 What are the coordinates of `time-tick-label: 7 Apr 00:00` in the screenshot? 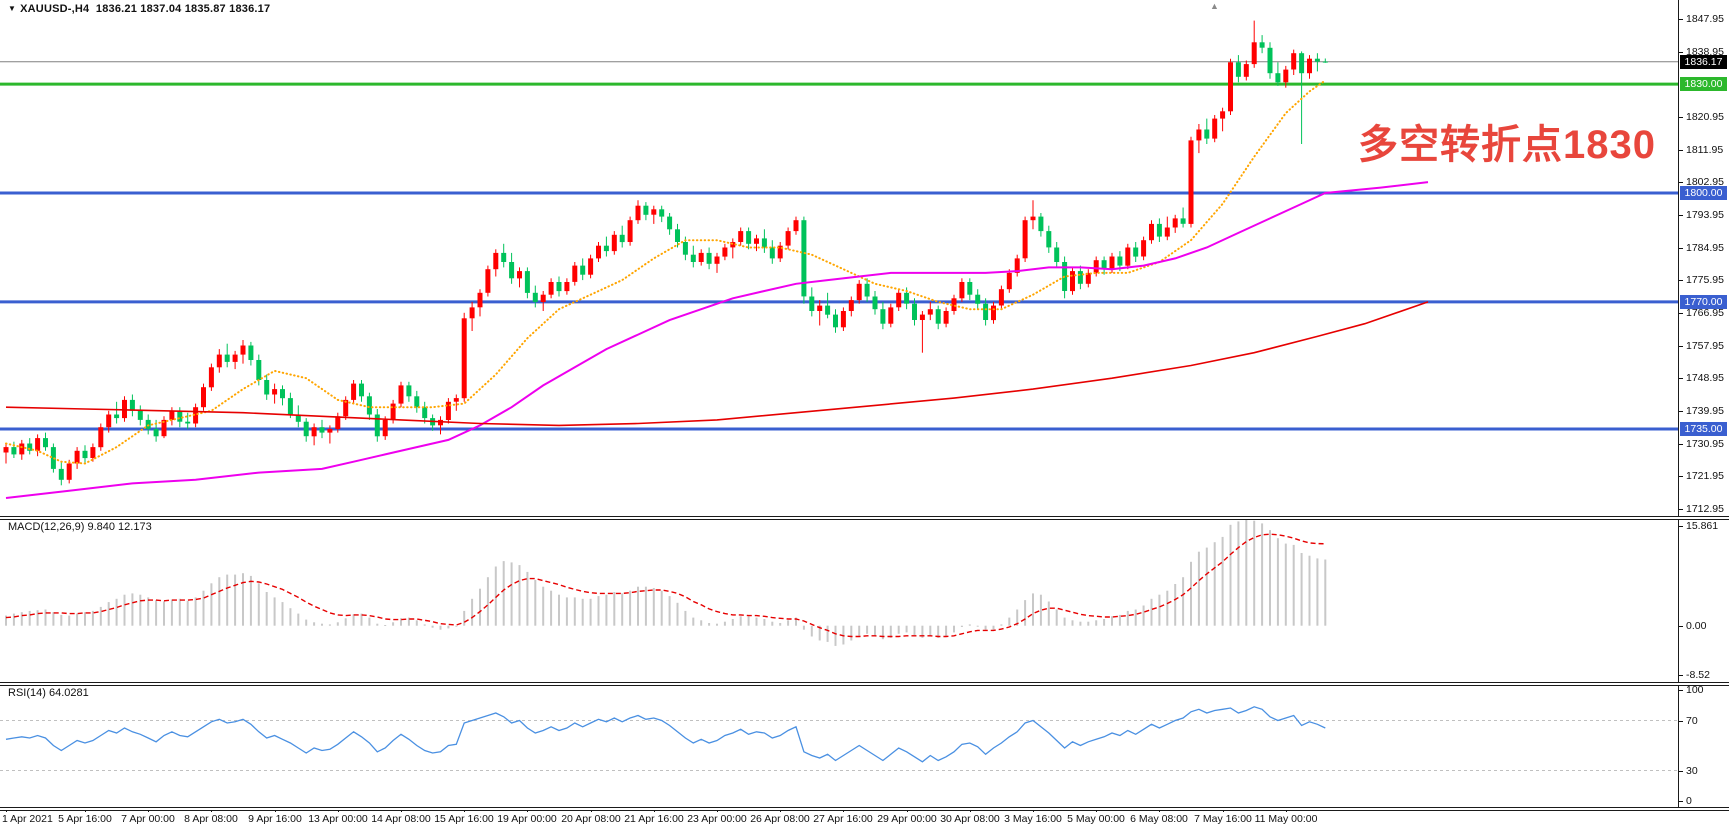 It's located at (148, 819).